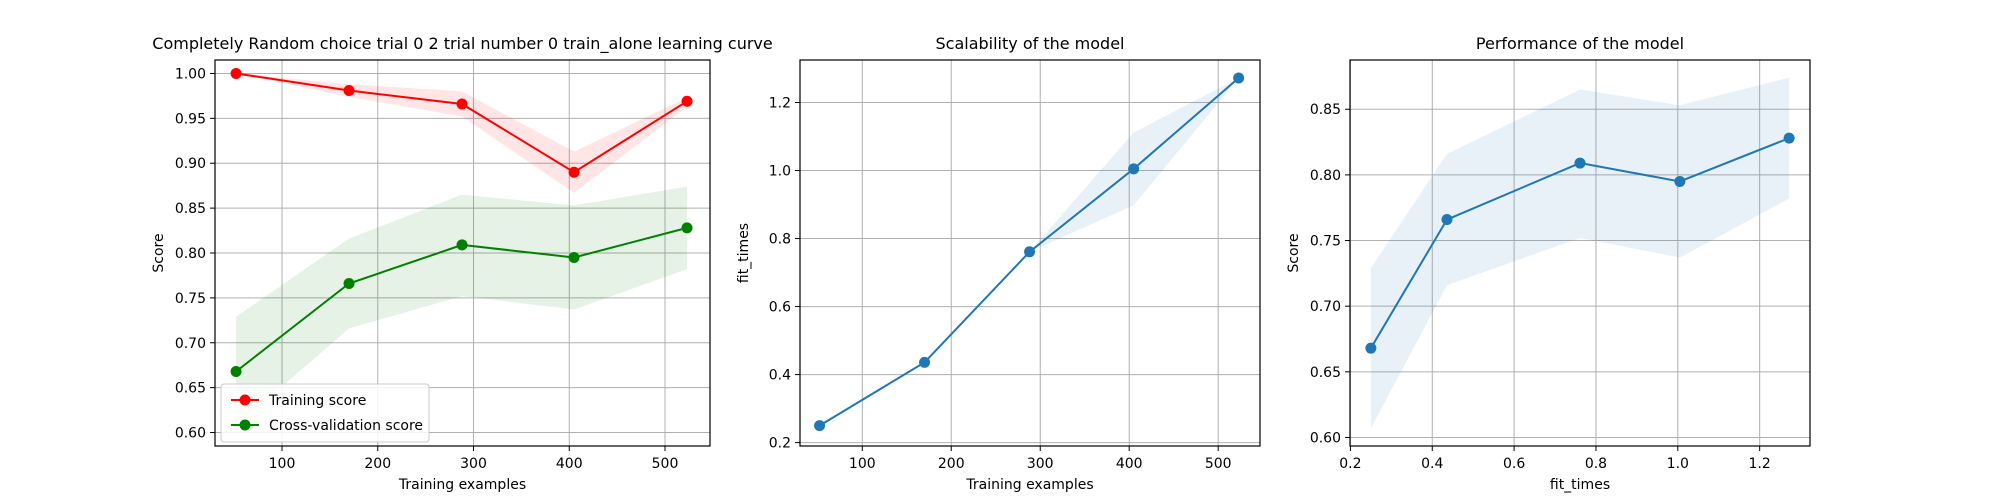 The width and height of the screenshot is (2000, 500). I want to click on performance-y-tick-label: 0.60, so click(1325, 438).